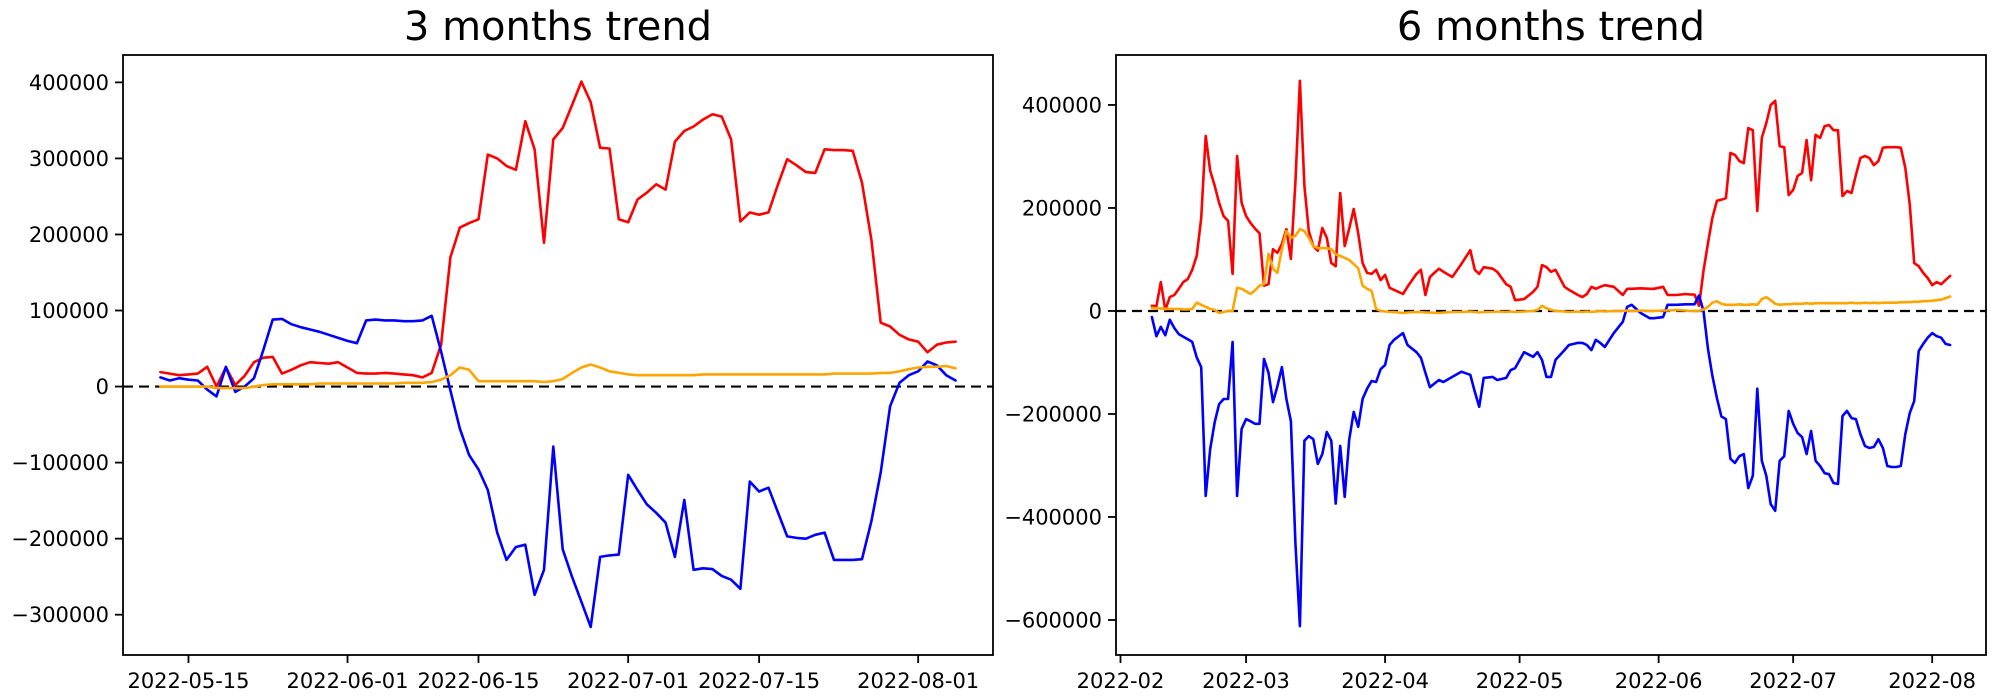 The width and height of the screenshot is (2000, 700). What do you see at coordinates (478, 681) in the screenshot?
I see `x-tick-label: 2022-06-15` at bounding box center [478, 681].